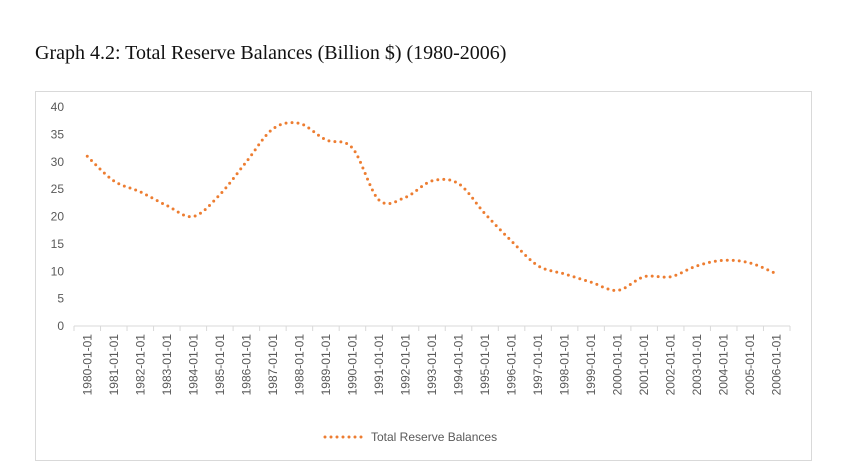 The image size is (846, 474). Describe the element at coordinates (58, 271) in the screenshot. I see `y-tick-label: 10` at that location.